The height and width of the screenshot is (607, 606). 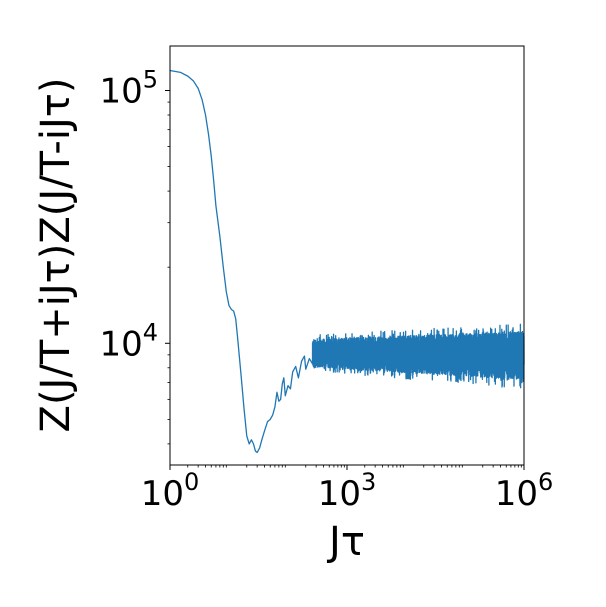 I want to click on x-tick-label: 10⁶, so click(x=524, y=491).